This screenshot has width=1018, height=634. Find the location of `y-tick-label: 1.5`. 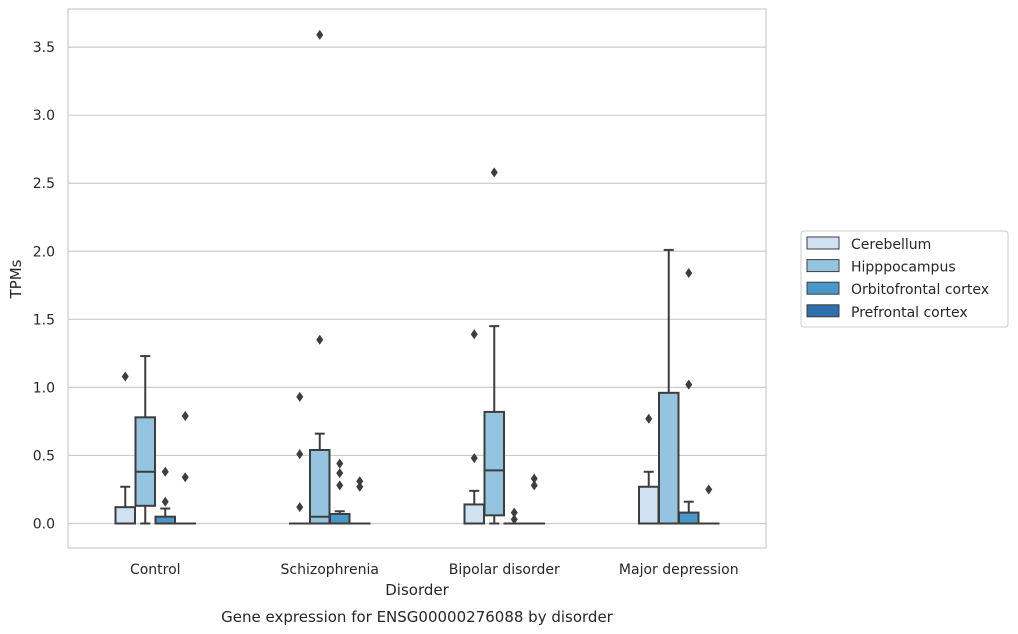

y-tick-label: 1.5 is located at coordinates (44, 320).